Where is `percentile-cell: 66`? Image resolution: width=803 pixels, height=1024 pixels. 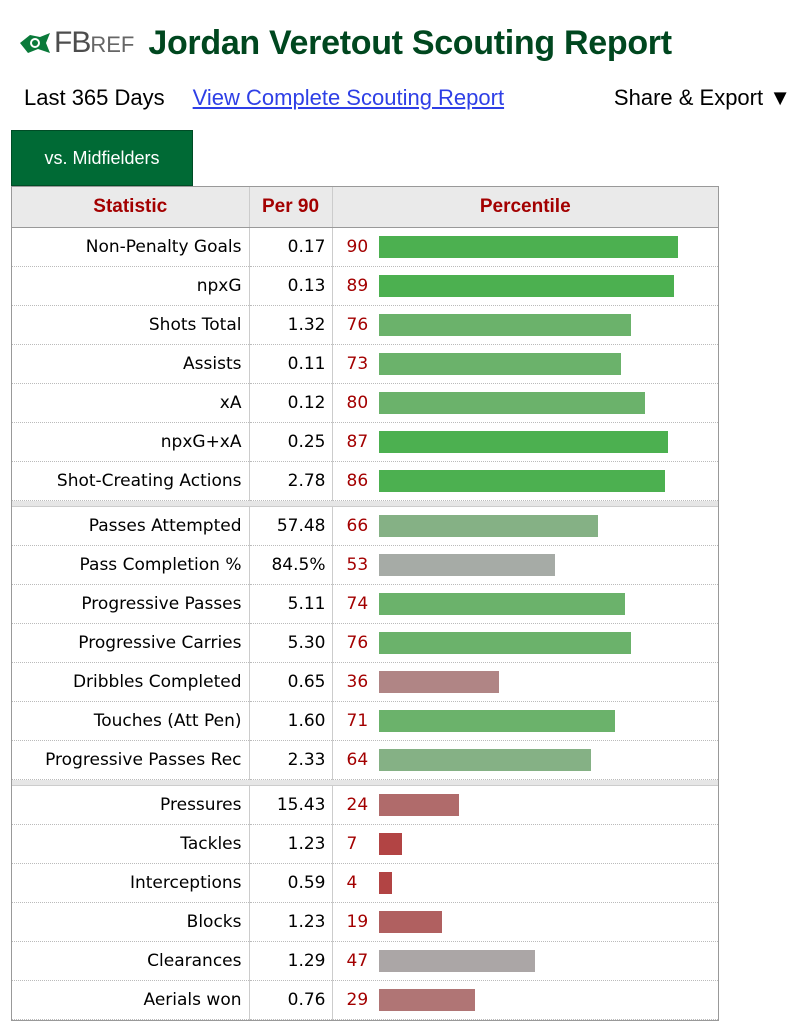
percentile-cell: 66 is located at coordinates (525, 526).